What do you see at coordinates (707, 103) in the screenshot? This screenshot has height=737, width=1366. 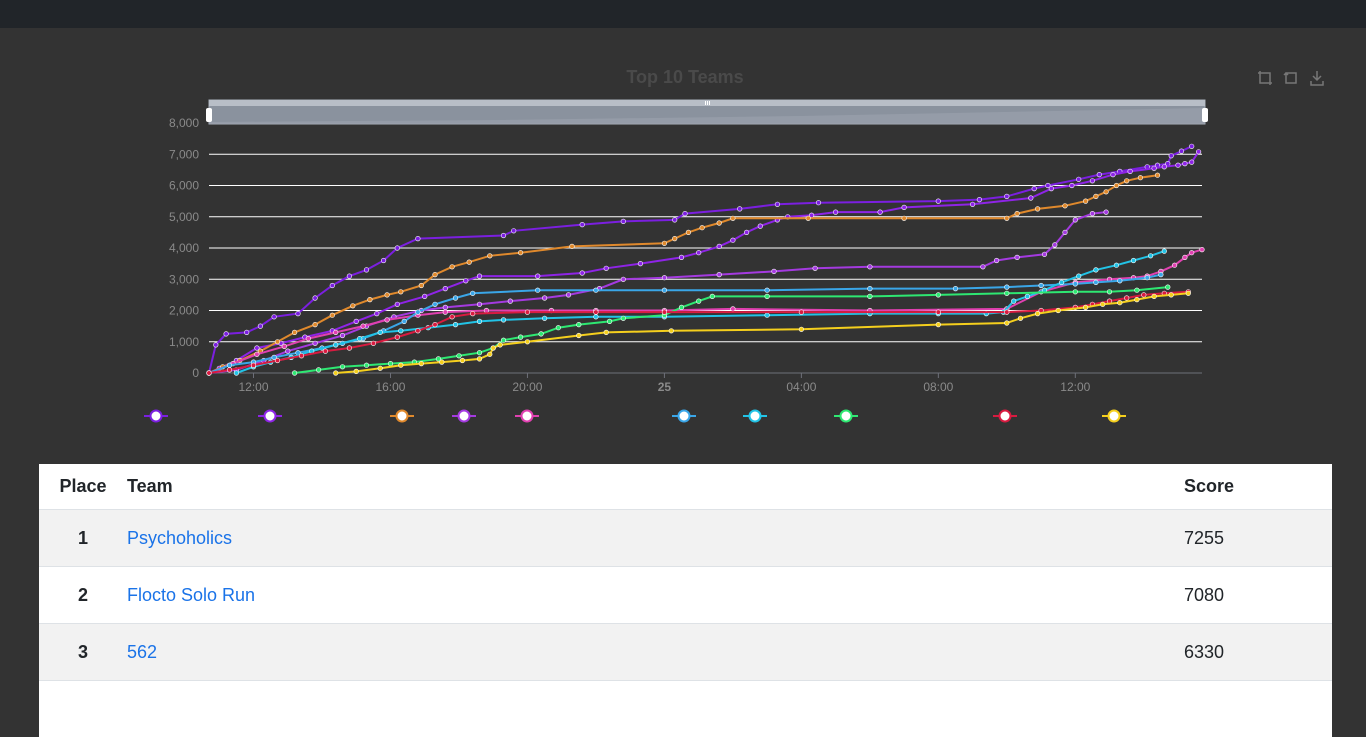 I see `datazoom-drag-icon` at bounding box center [707, 103].